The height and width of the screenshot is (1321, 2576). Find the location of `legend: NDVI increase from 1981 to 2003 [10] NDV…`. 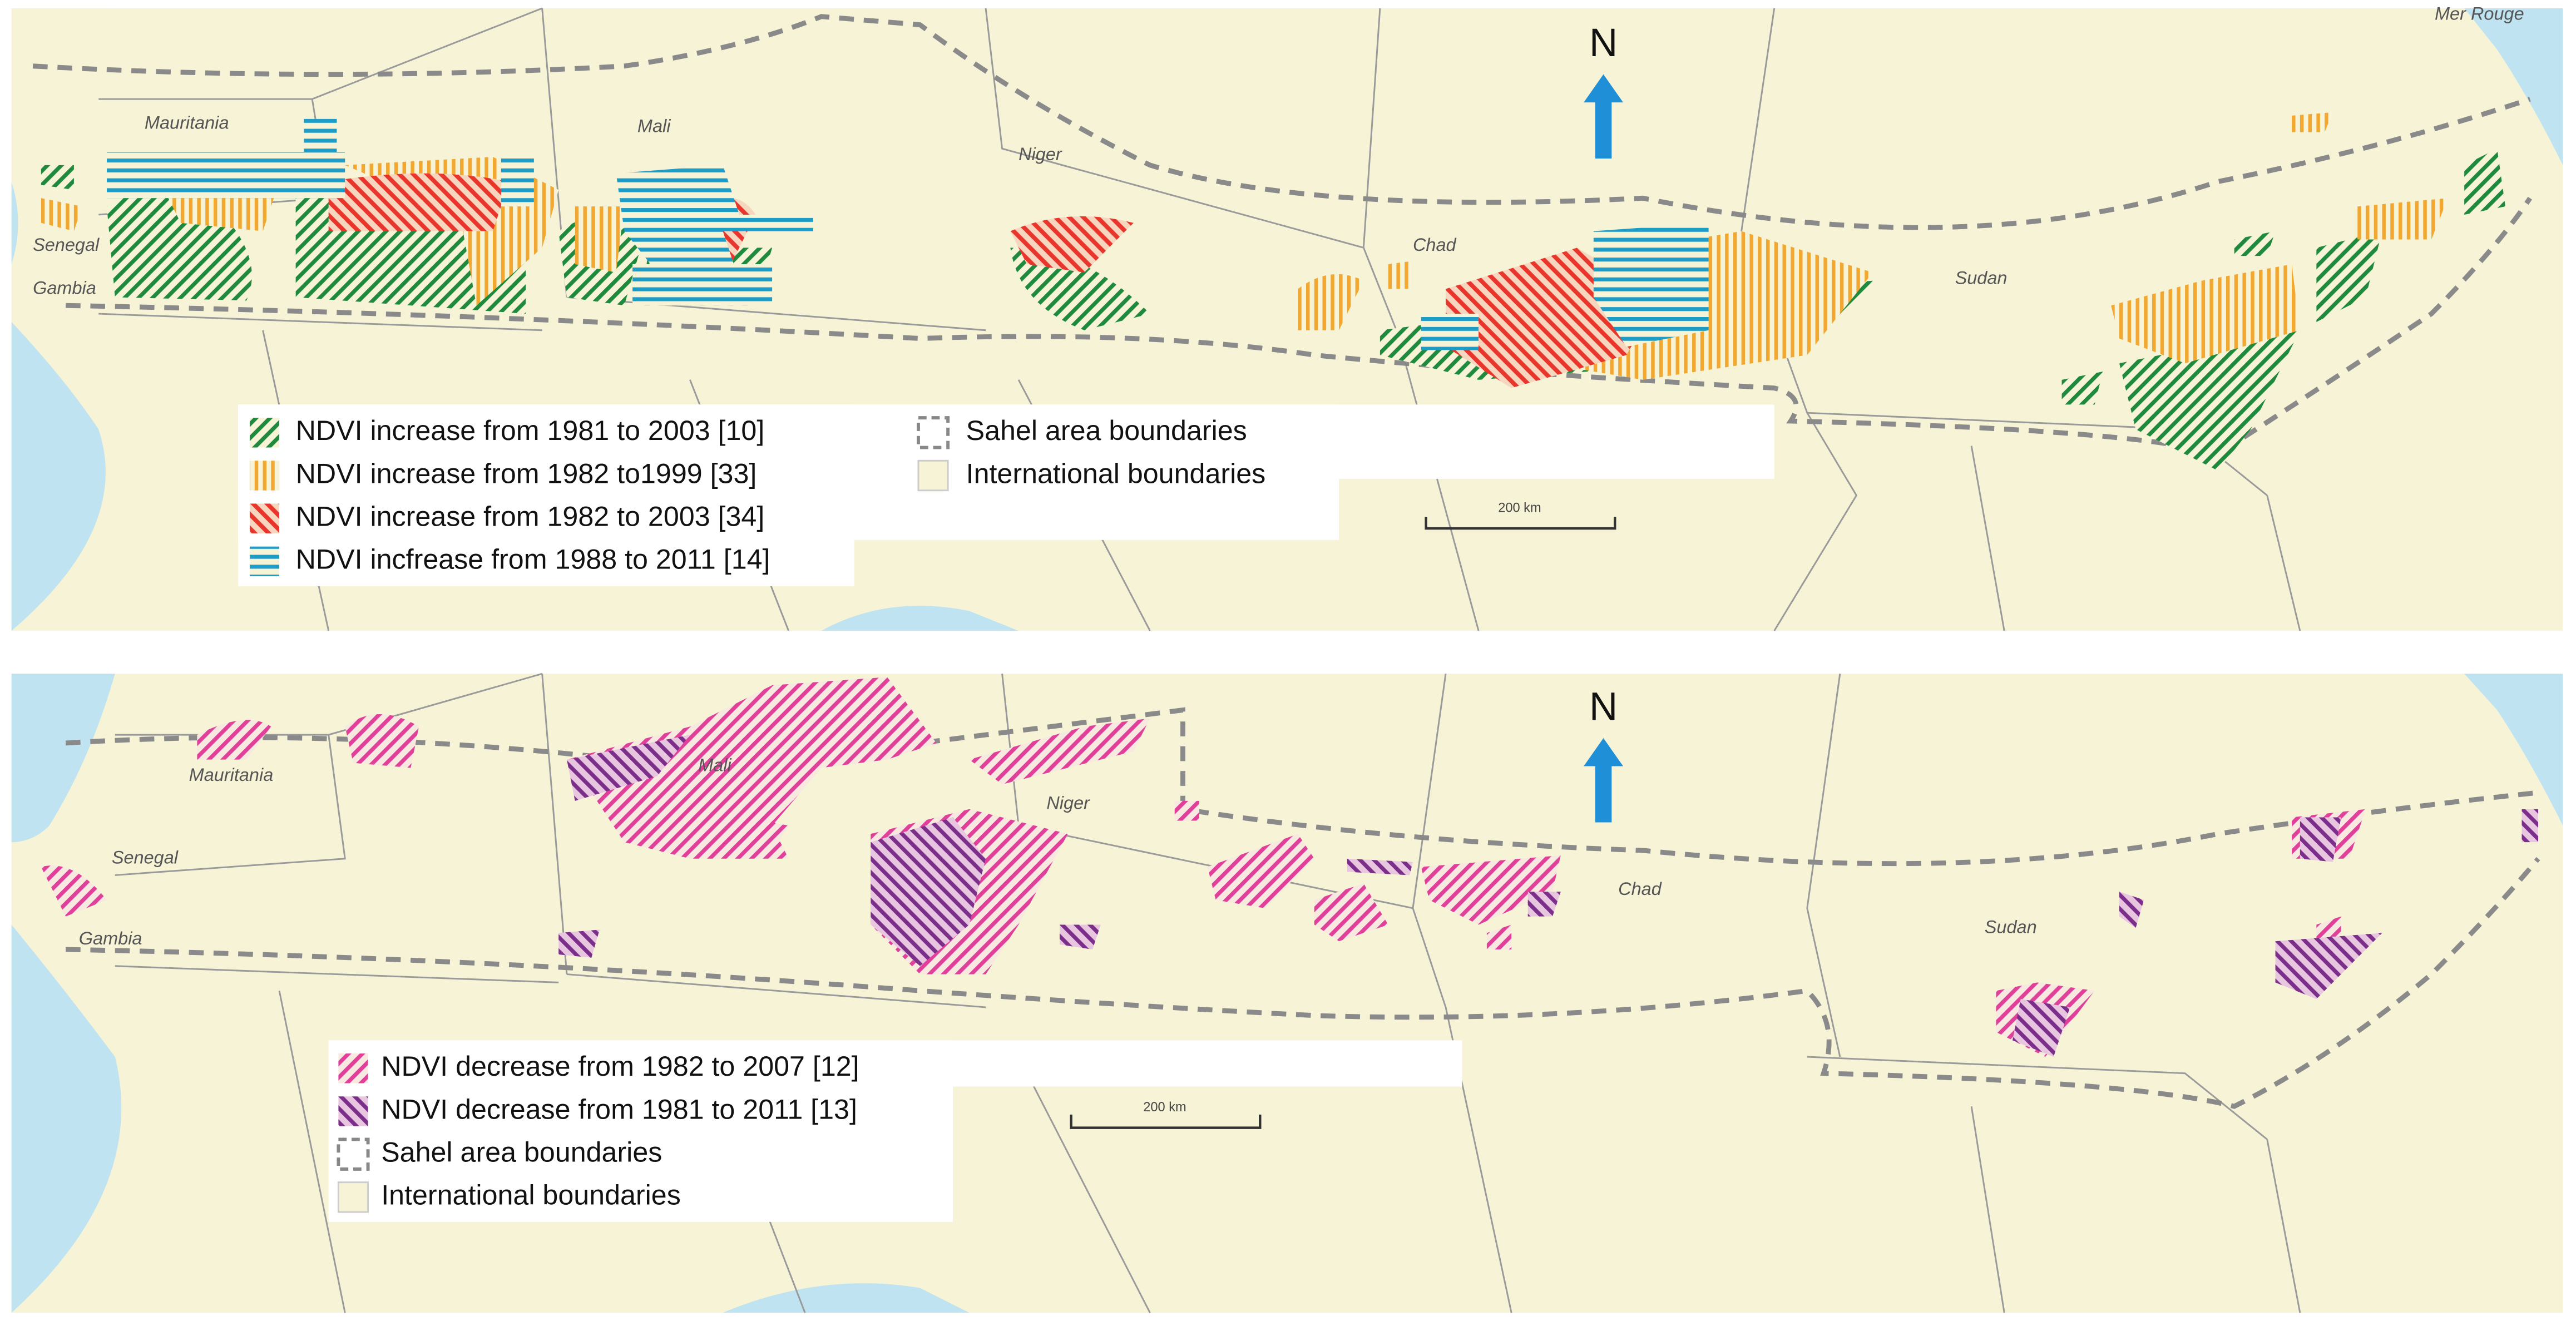

legend: NDVI increase from 1981 to 2003 [10] NDV… is located at coordinates (757, 495).